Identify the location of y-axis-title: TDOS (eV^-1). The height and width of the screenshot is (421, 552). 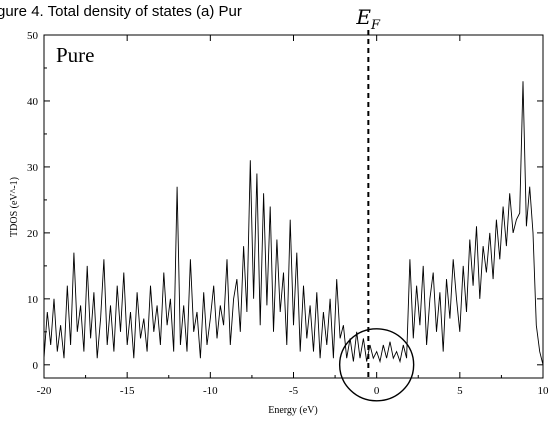
(14, 207).